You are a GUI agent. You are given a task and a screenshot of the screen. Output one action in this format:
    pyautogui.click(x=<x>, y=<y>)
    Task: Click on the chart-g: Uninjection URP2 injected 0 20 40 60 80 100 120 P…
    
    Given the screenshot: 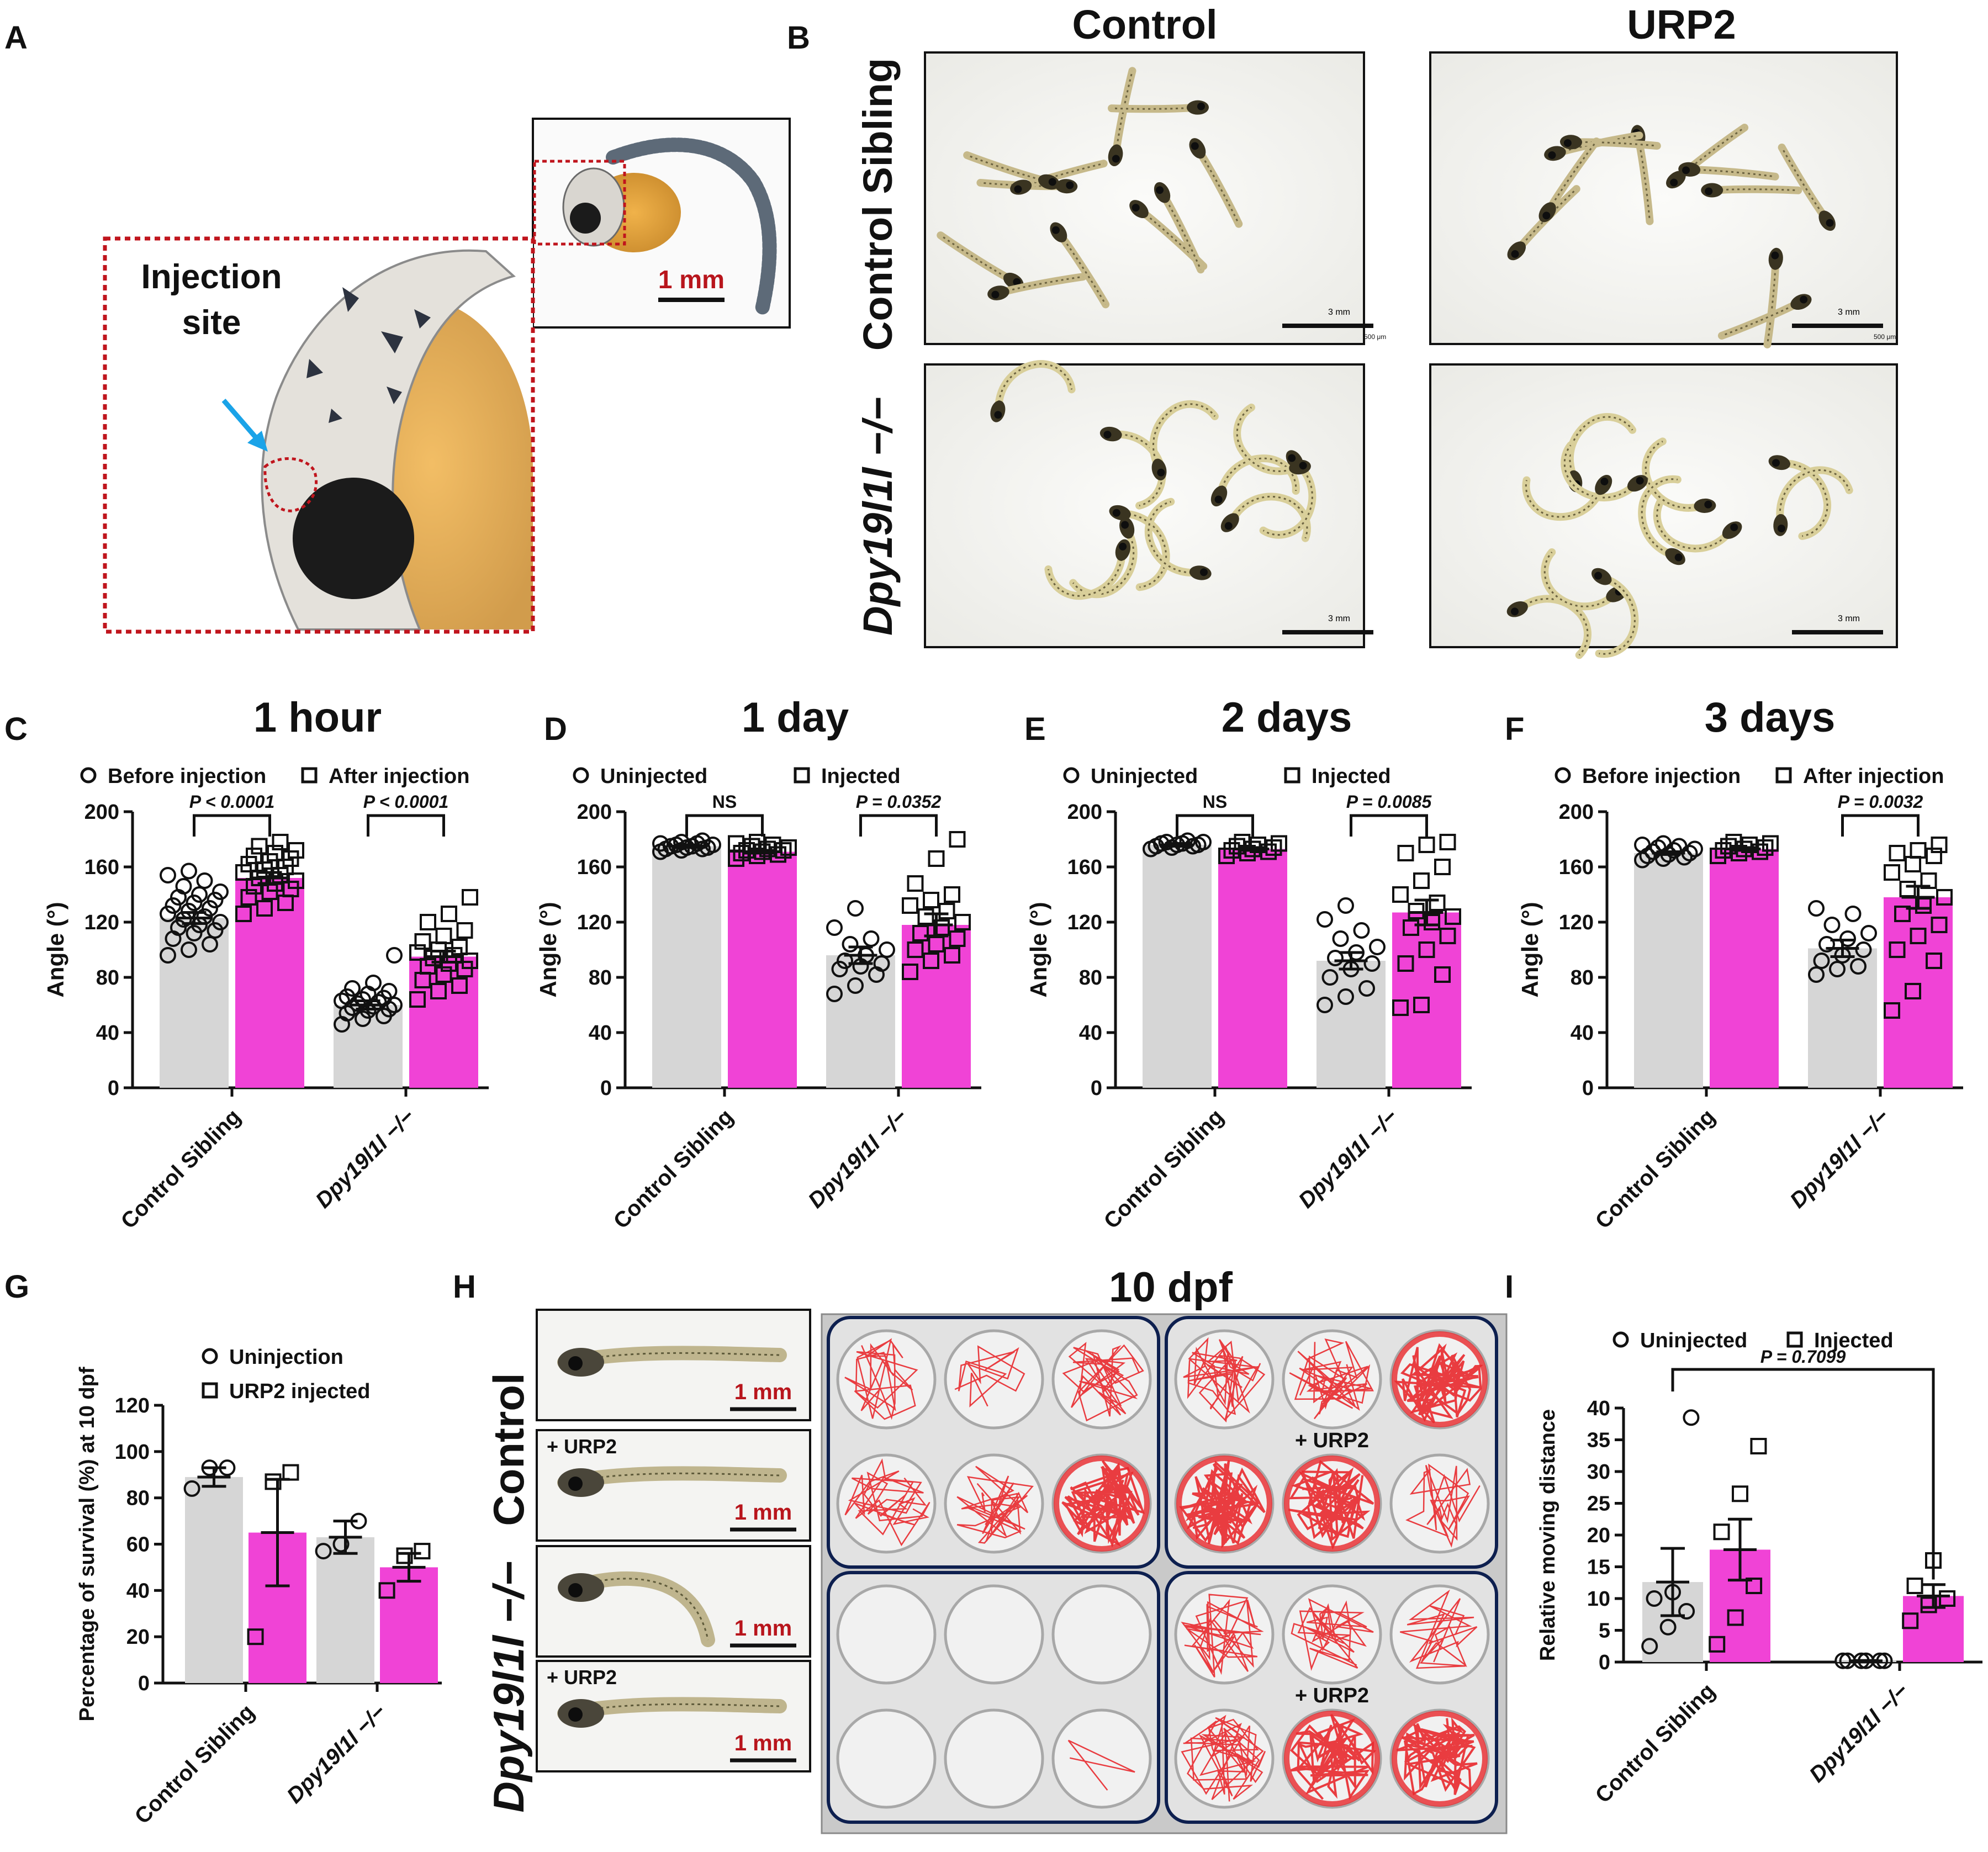 What is the action you would take?
    pyautogui.click(x=259, y=1587)
    